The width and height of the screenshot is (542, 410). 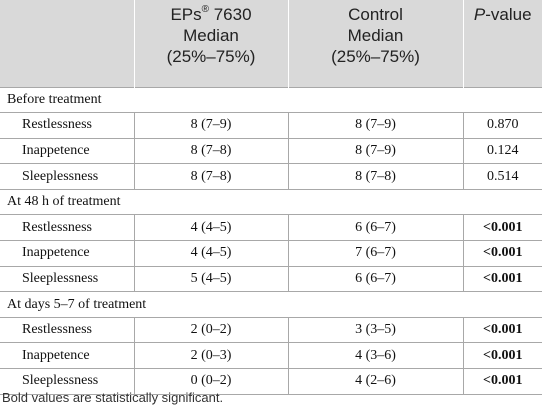 I want to click on header-eps-median: Median, so click(x=211, y=35).